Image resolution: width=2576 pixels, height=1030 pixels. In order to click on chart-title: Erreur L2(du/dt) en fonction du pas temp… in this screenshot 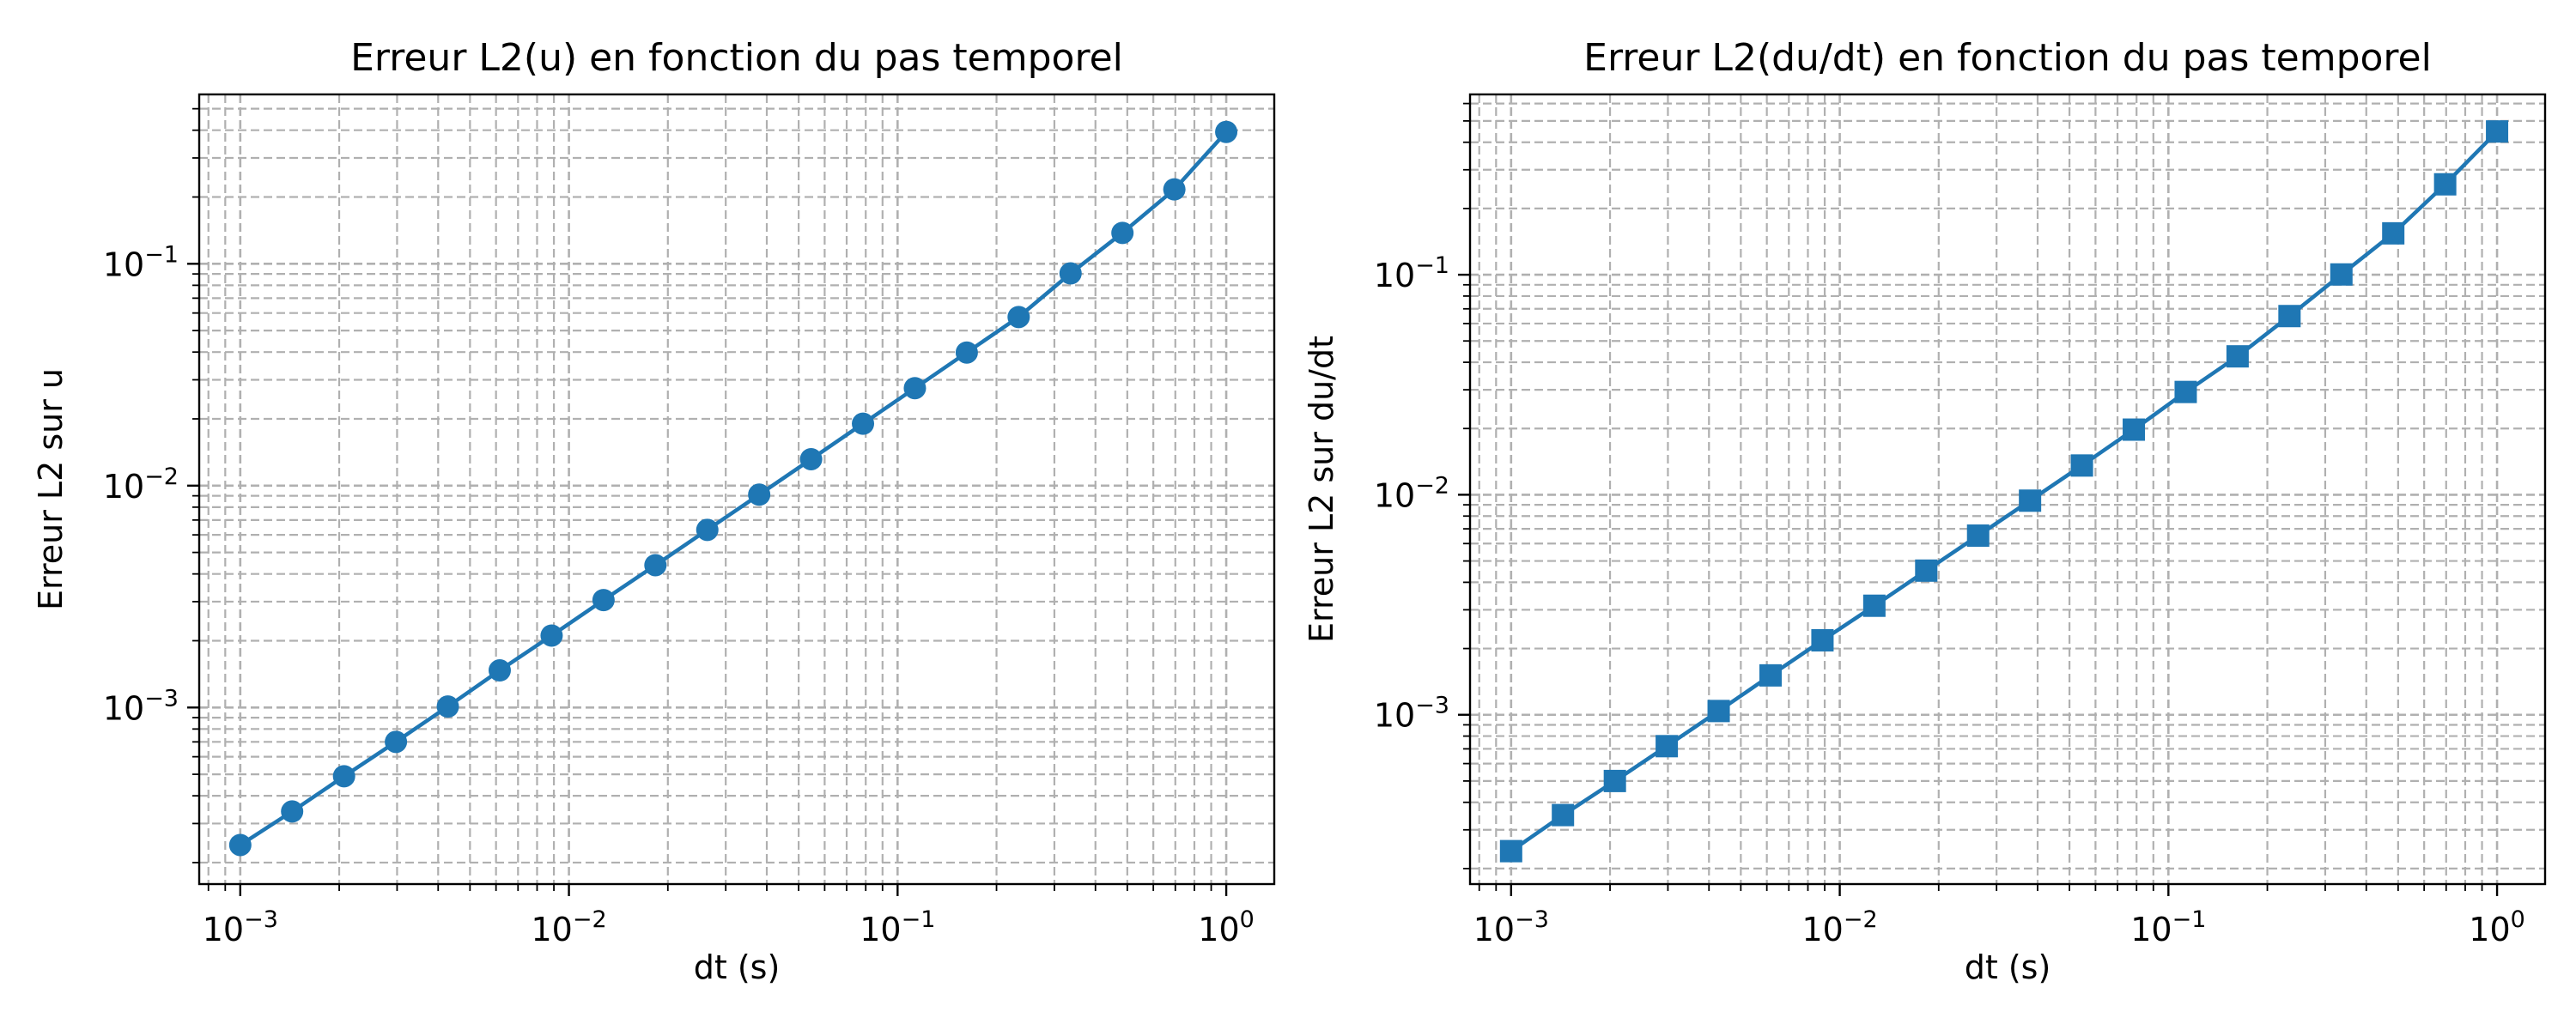, I will do `click(2007, 58)`.